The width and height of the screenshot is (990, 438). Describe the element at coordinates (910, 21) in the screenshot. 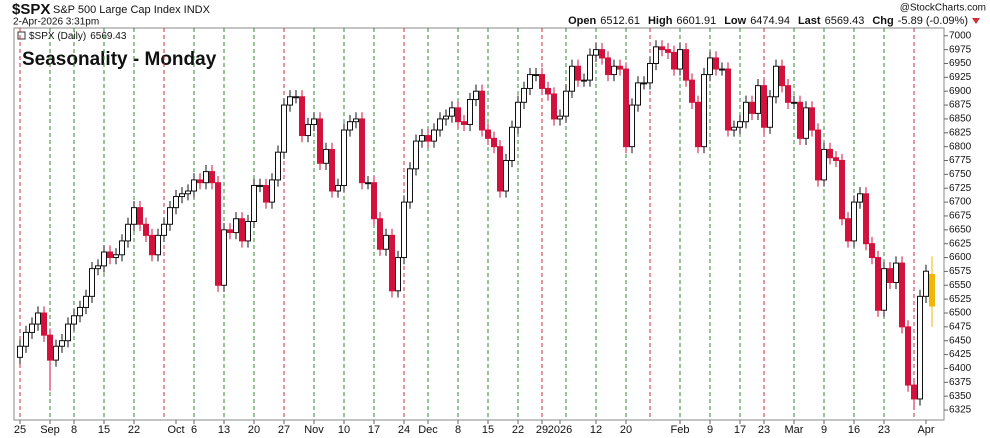

I see `quote-value: -5.89` at that location.